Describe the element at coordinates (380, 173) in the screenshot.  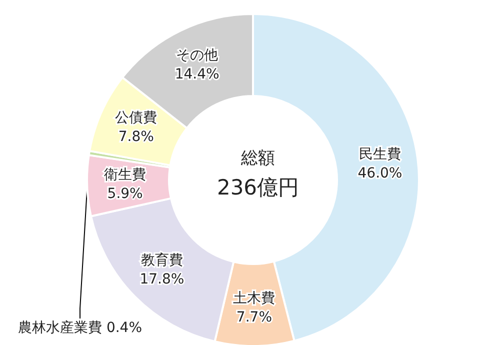
I see `data-label: 46.0%` at that location.